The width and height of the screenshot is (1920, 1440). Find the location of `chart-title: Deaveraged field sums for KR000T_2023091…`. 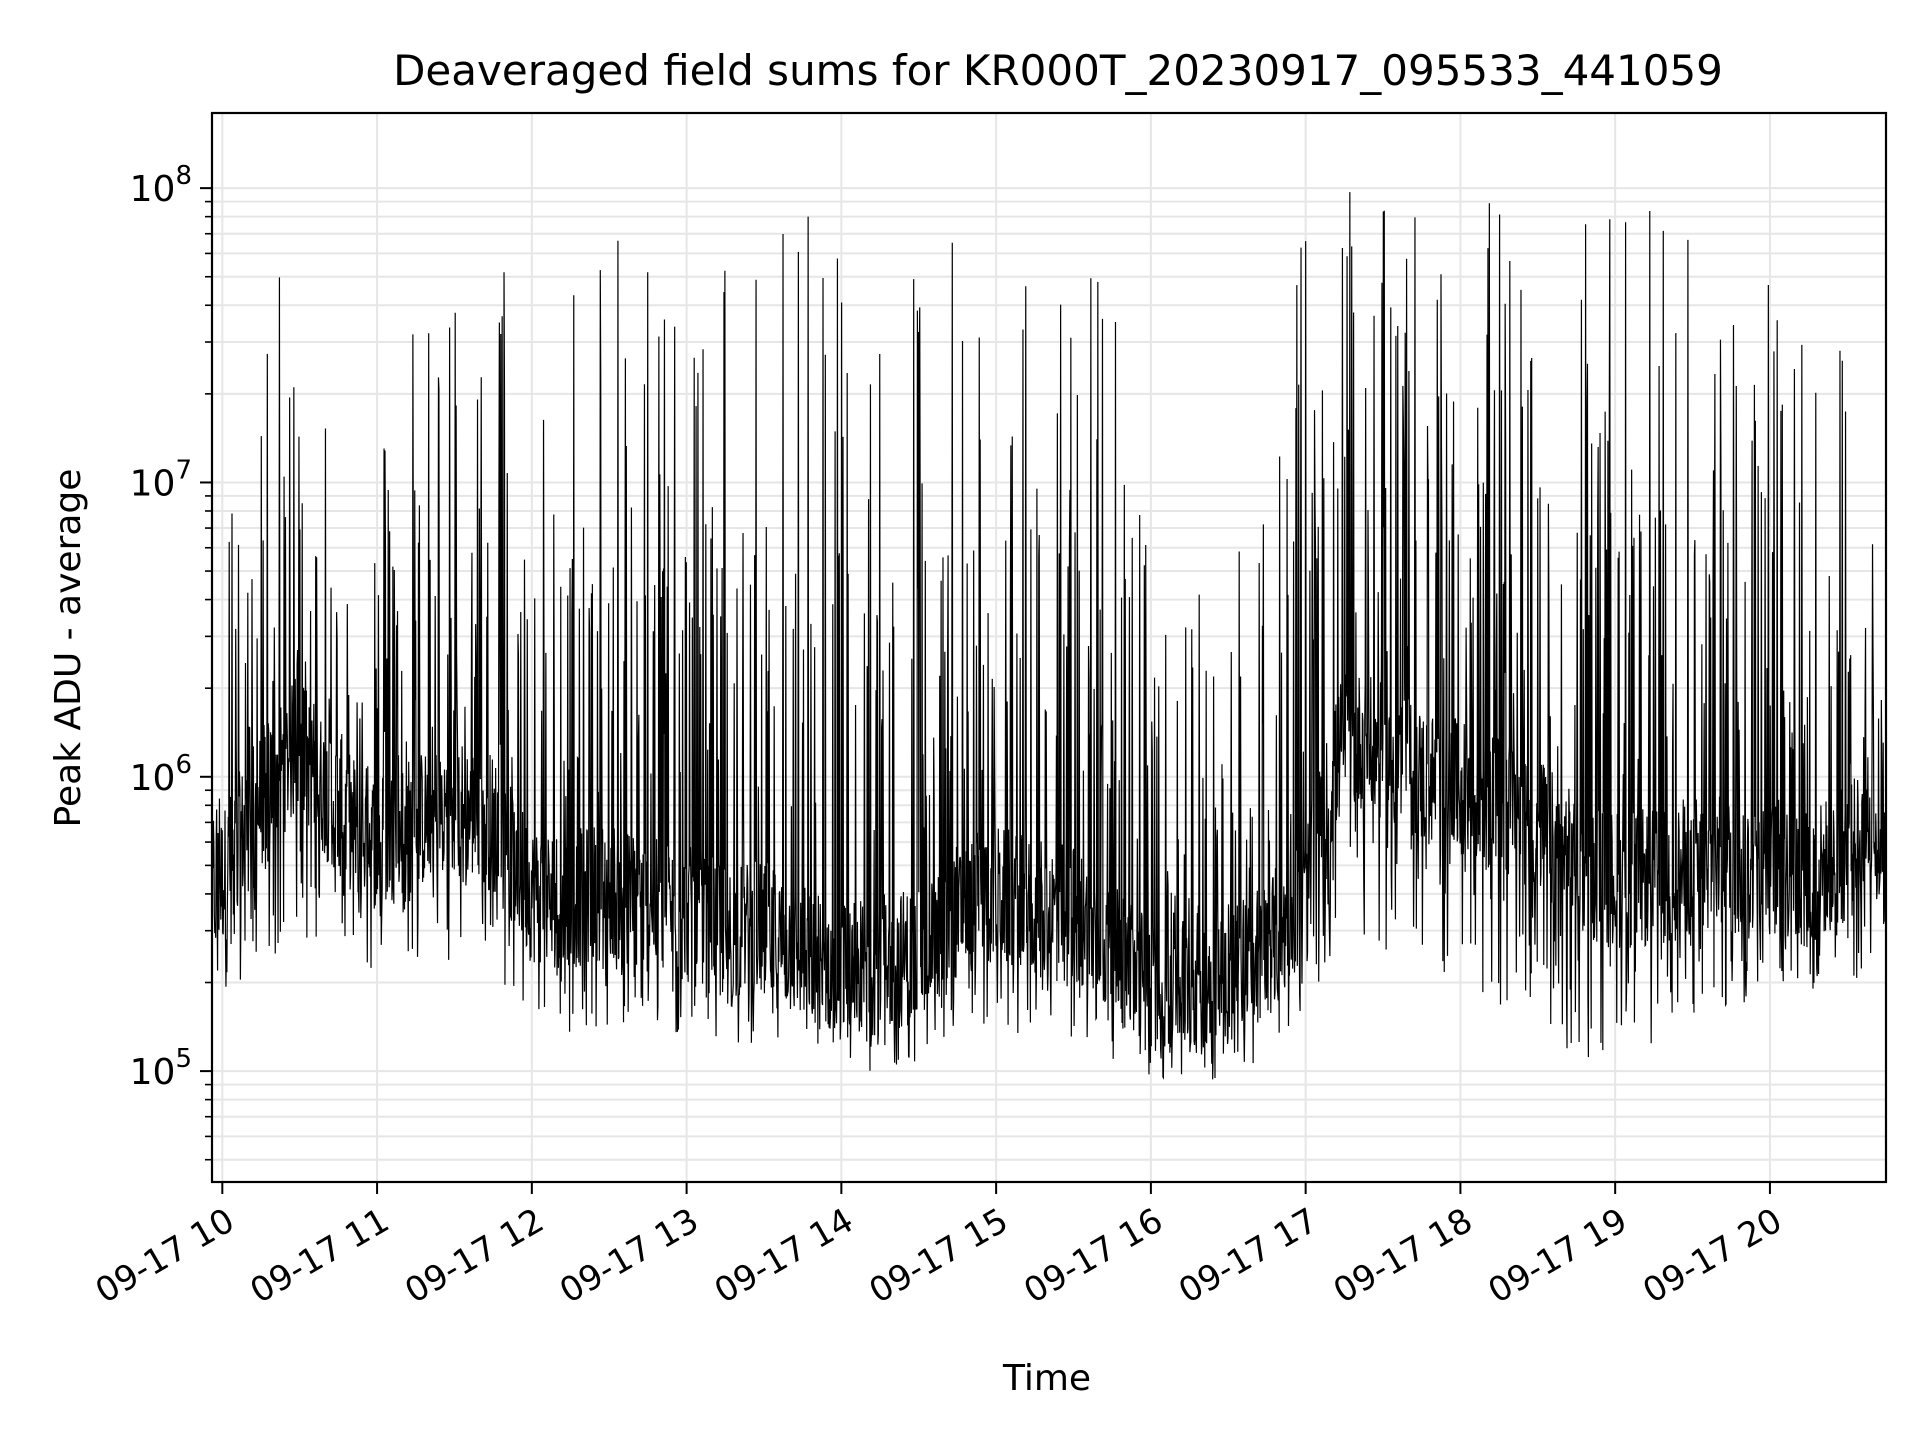

chart-title: Deaveraged field sums for KR000T_2023091… is located at coordinates (1058, 70).